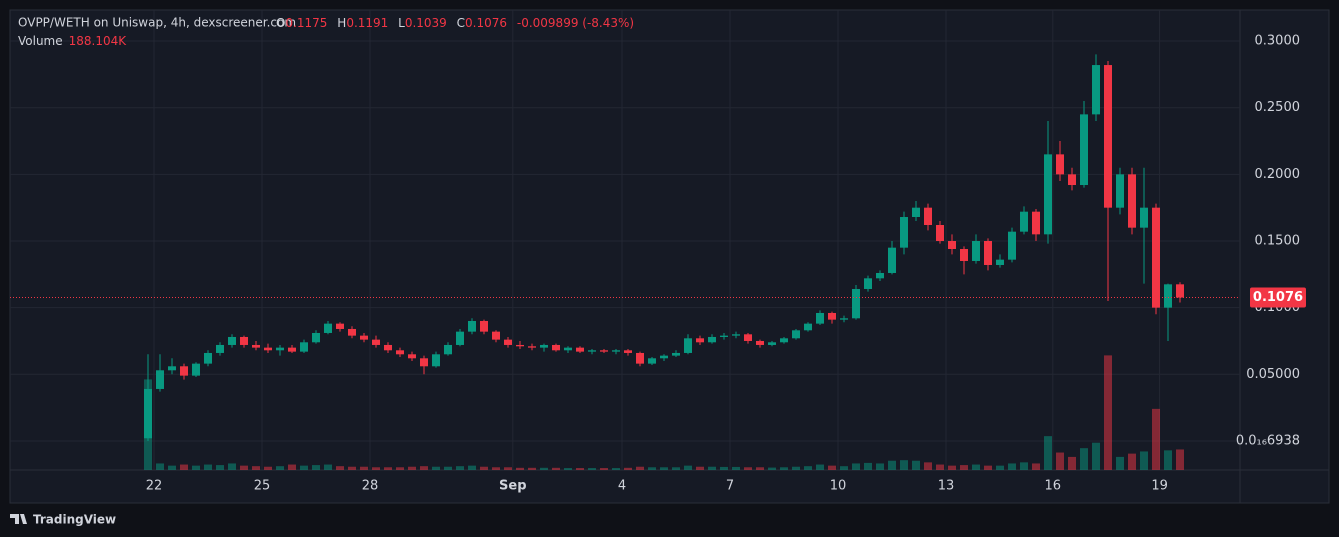 The height and width of the screenshot is (537, 1339). What do you see at coordinates (575, 23) in the screenshot?
I see `legend-change: -0.009899 (-8.43%)` at bounding box center [575, 23].